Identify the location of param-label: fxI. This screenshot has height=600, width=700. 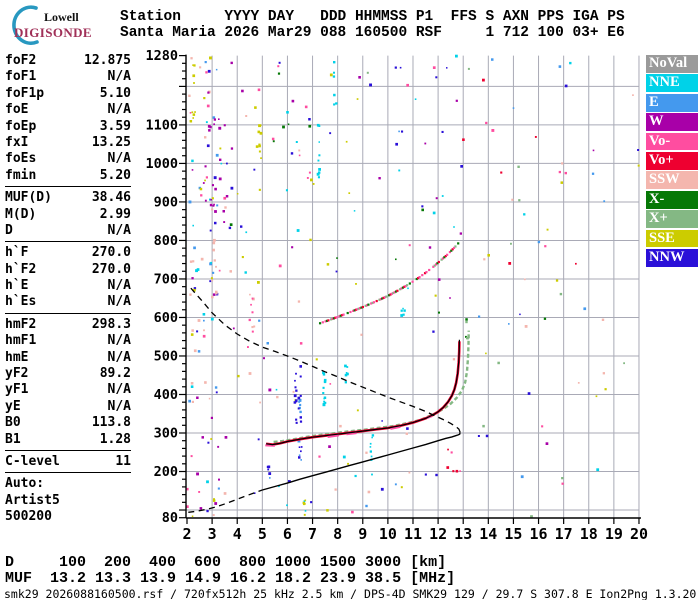
(17, 142).